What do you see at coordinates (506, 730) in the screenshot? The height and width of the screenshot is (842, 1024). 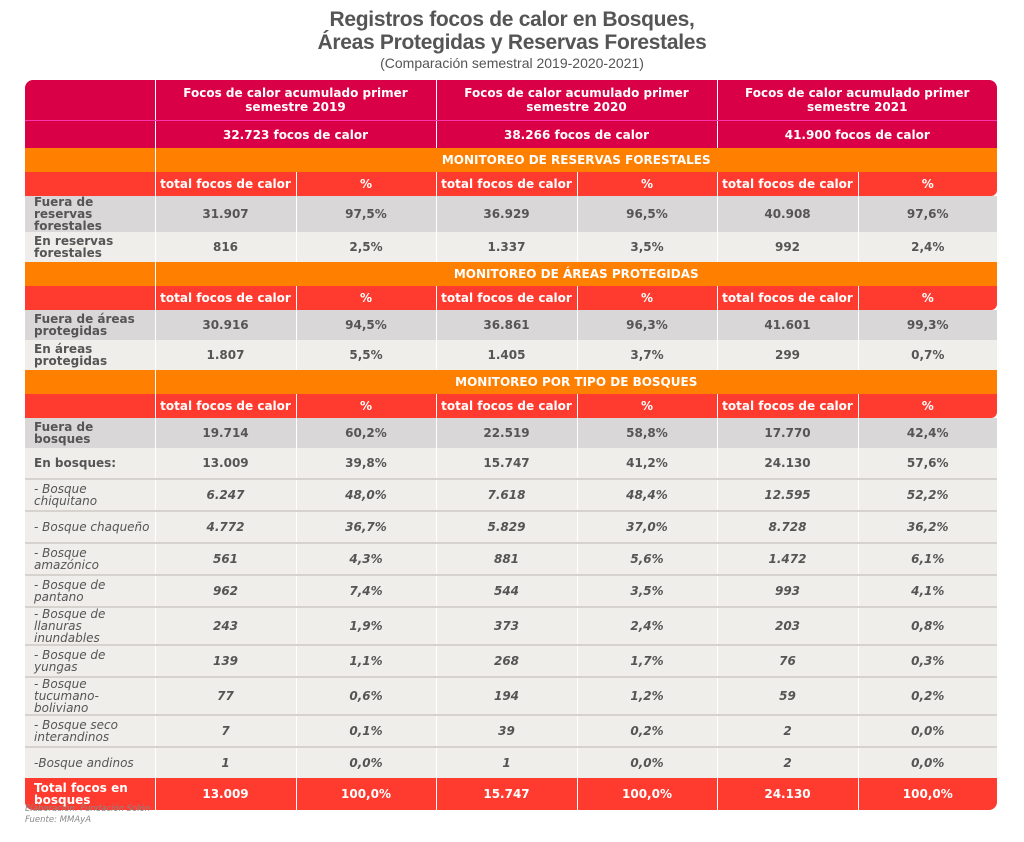 I see `count-value: 39` at bounding box center [506, 730].